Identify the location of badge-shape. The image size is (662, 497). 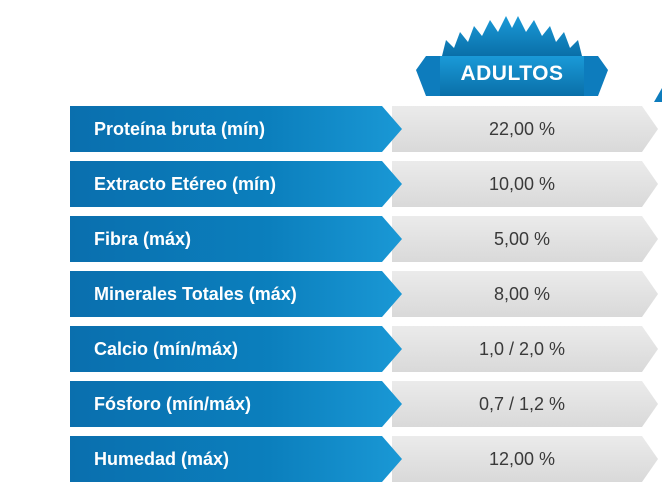
(512, 56).